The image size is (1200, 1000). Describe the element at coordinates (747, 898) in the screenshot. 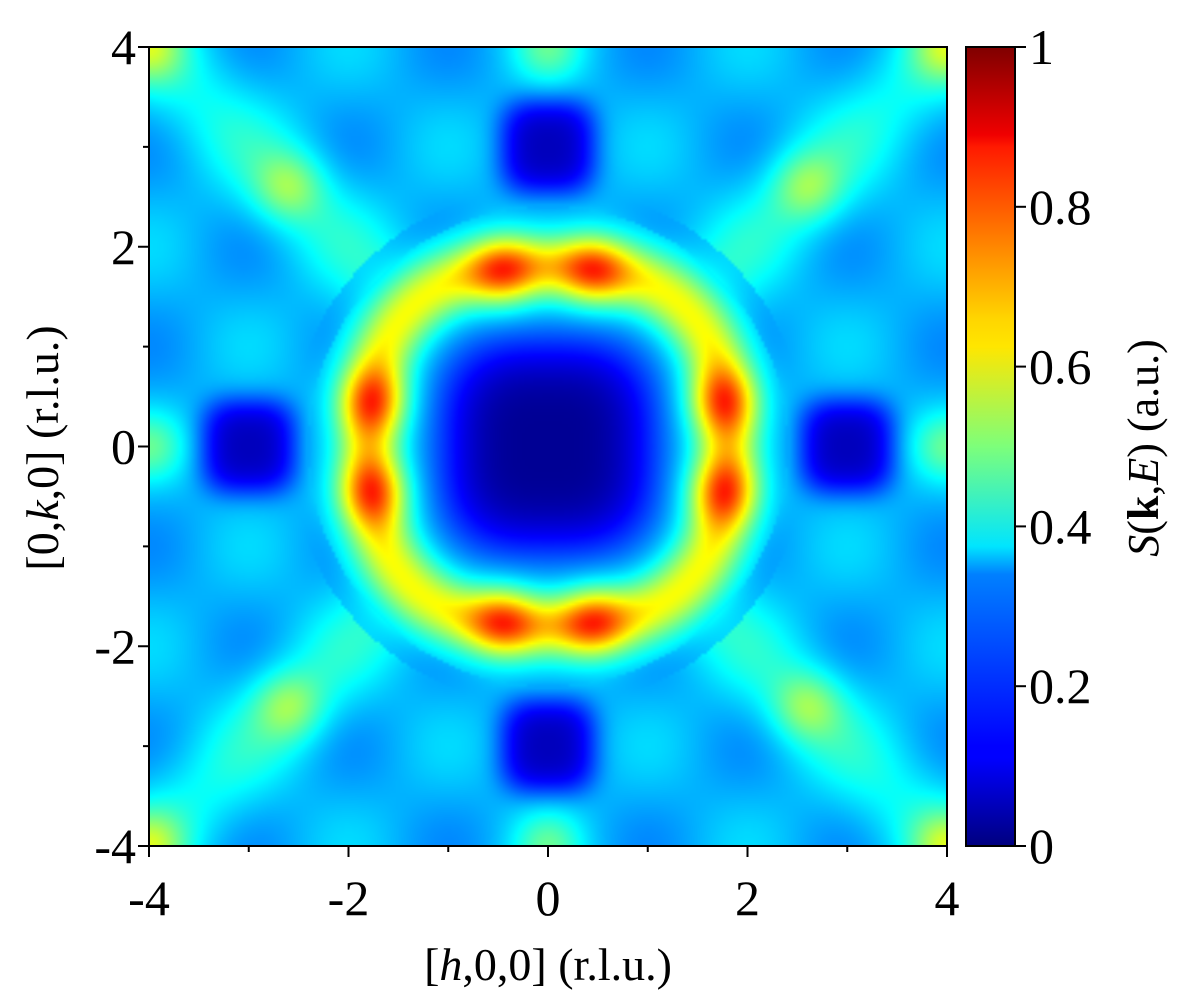

I see `x-tick-label: 2` at that location.